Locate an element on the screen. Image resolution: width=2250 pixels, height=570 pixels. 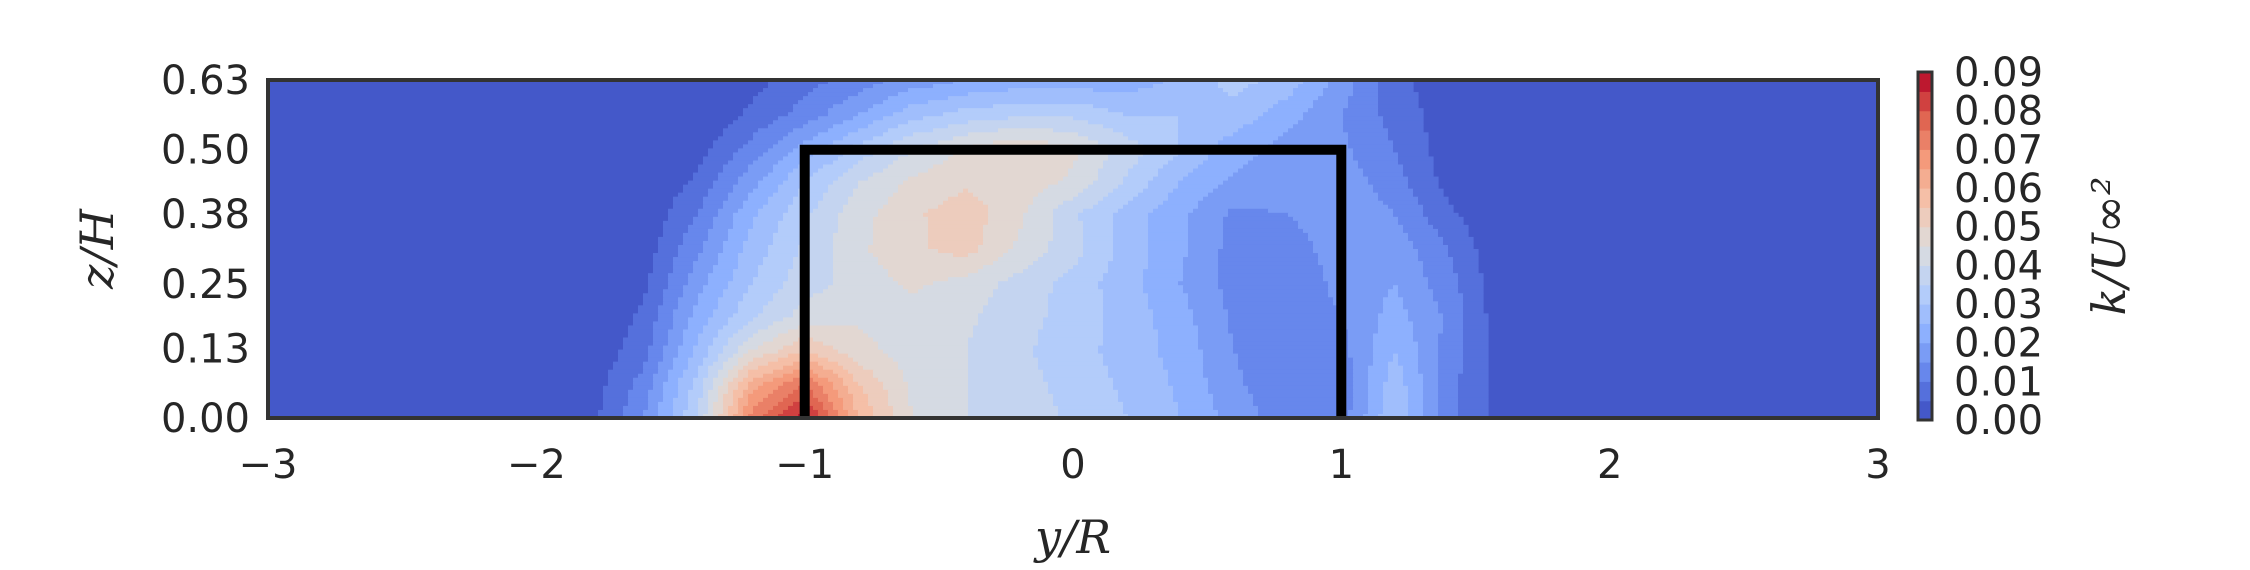
colorbar-tick-label: 0.00 is located at coordinates (1998, 421).